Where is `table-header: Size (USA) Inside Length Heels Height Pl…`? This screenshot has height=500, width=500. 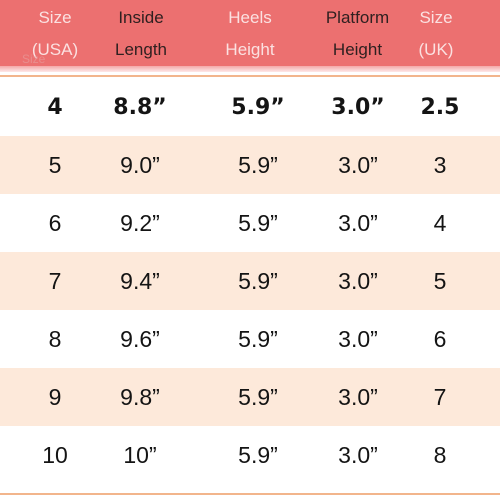
table-header: Size (USA) Inside Length Heels Height Pl… is located at coordinates (250, 33).